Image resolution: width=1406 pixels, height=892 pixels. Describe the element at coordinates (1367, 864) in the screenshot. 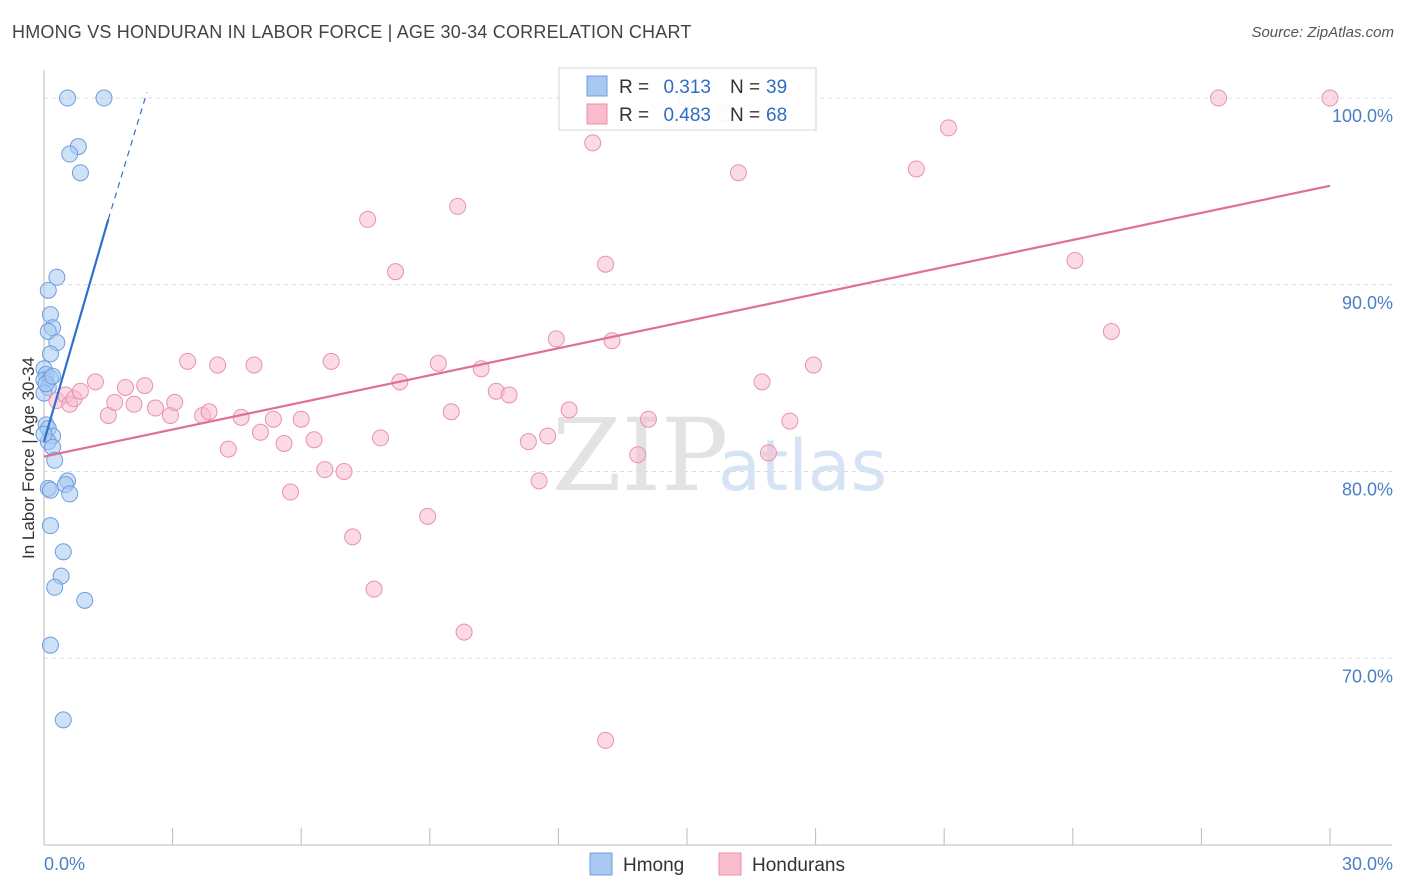

I see `x-tick-label: 30.0%` at that location.